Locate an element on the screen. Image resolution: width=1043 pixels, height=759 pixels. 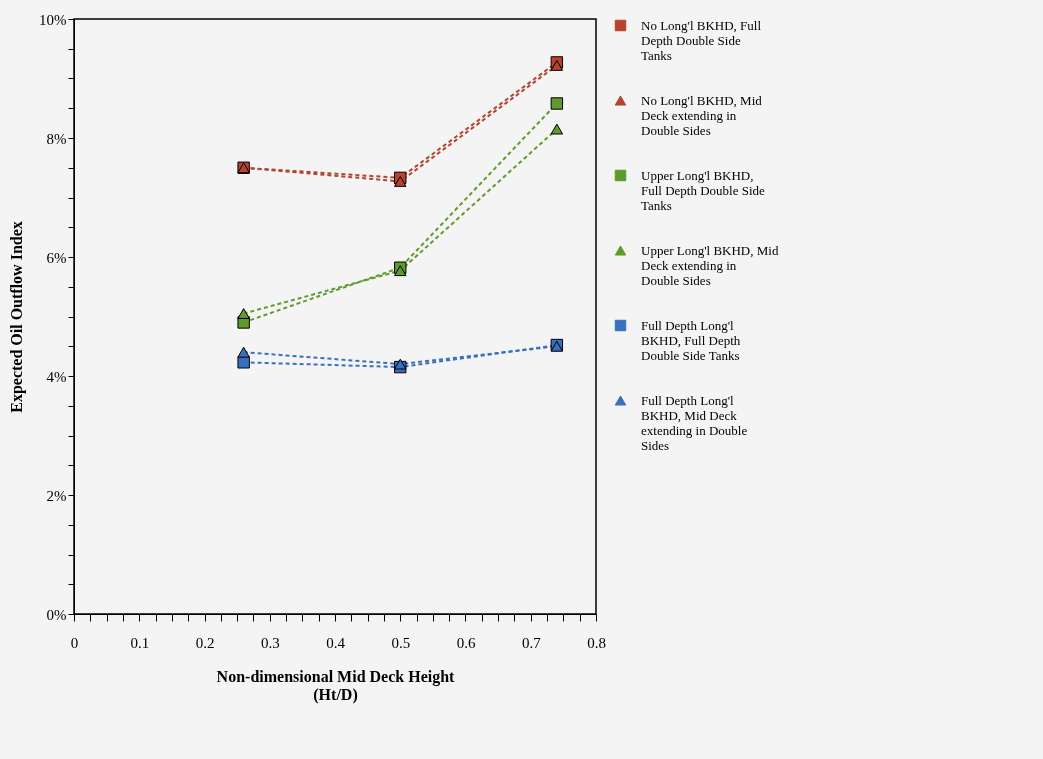
y-tick-label: 8% is located at coordinates (56, 138).